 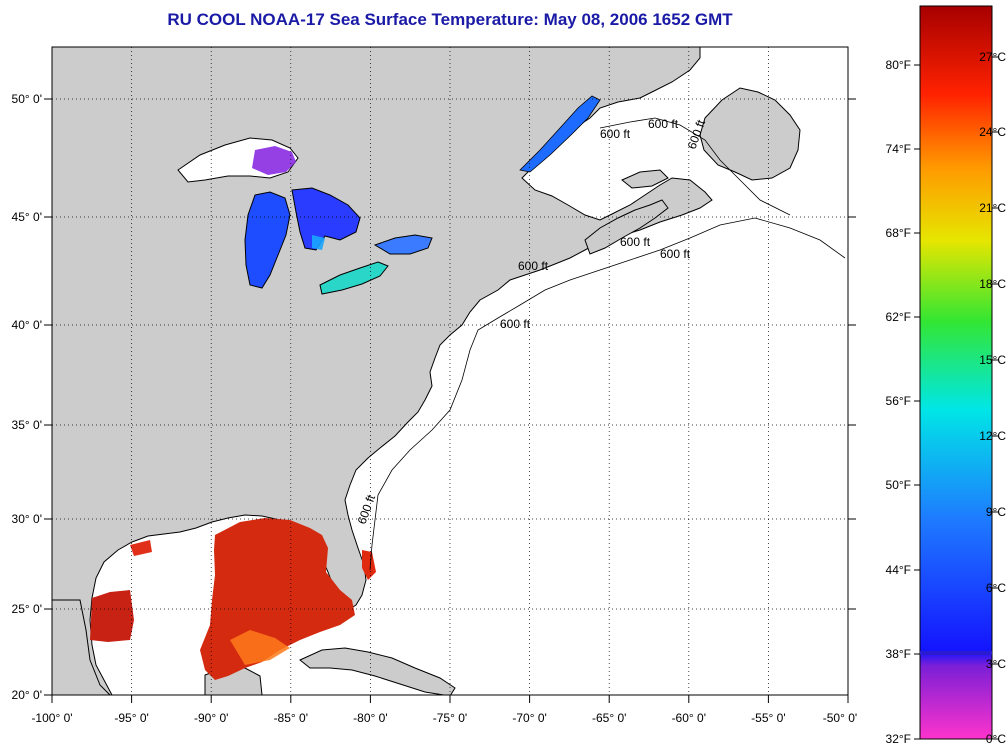 What do you see at coordinates (27, 695) in the screenshot?
I see `lat-tick-label: 20° 0'` at bounding box center [27, 695].